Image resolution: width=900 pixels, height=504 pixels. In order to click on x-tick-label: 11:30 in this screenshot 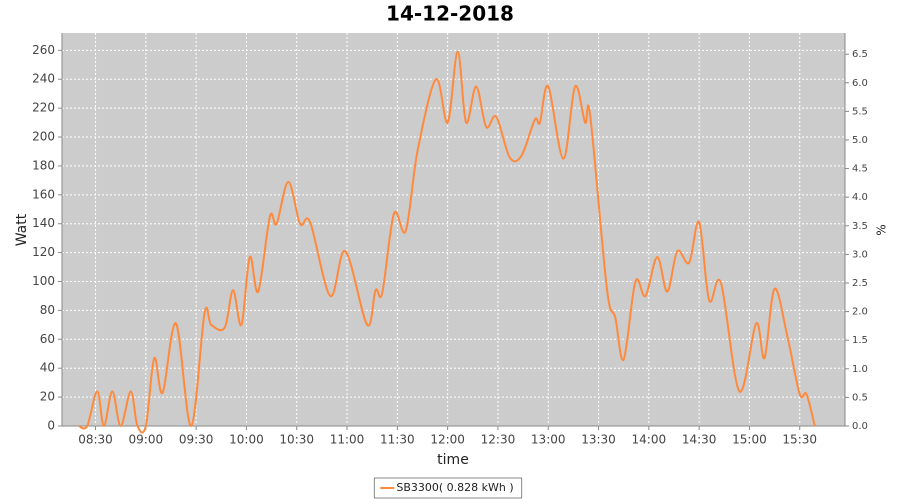, I will do `click(397, 440)`.